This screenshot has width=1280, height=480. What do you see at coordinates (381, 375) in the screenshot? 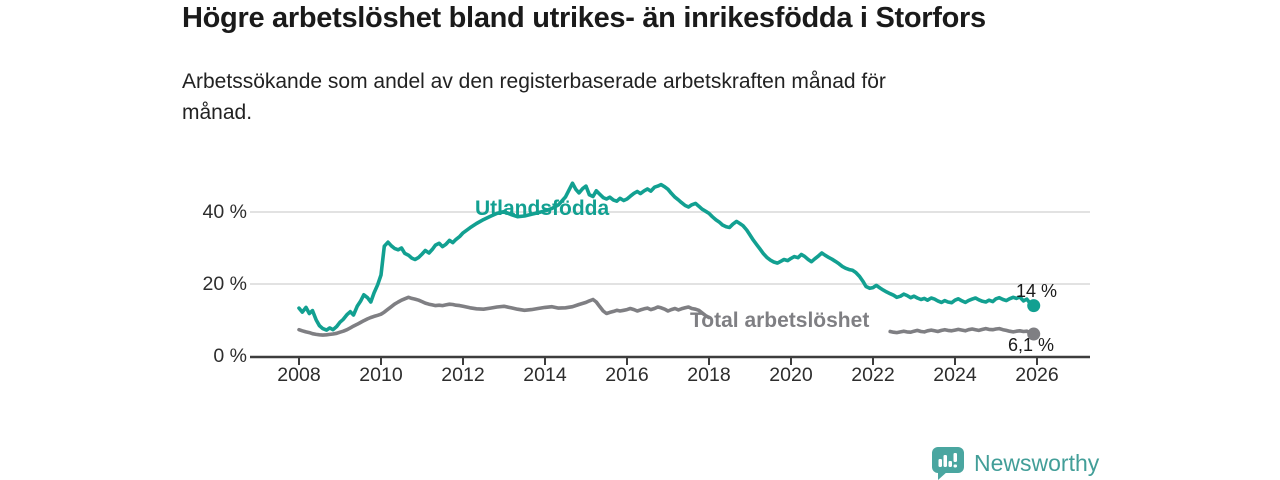
I see `x-tick-label: 2010` at bounding box center [381, 375].